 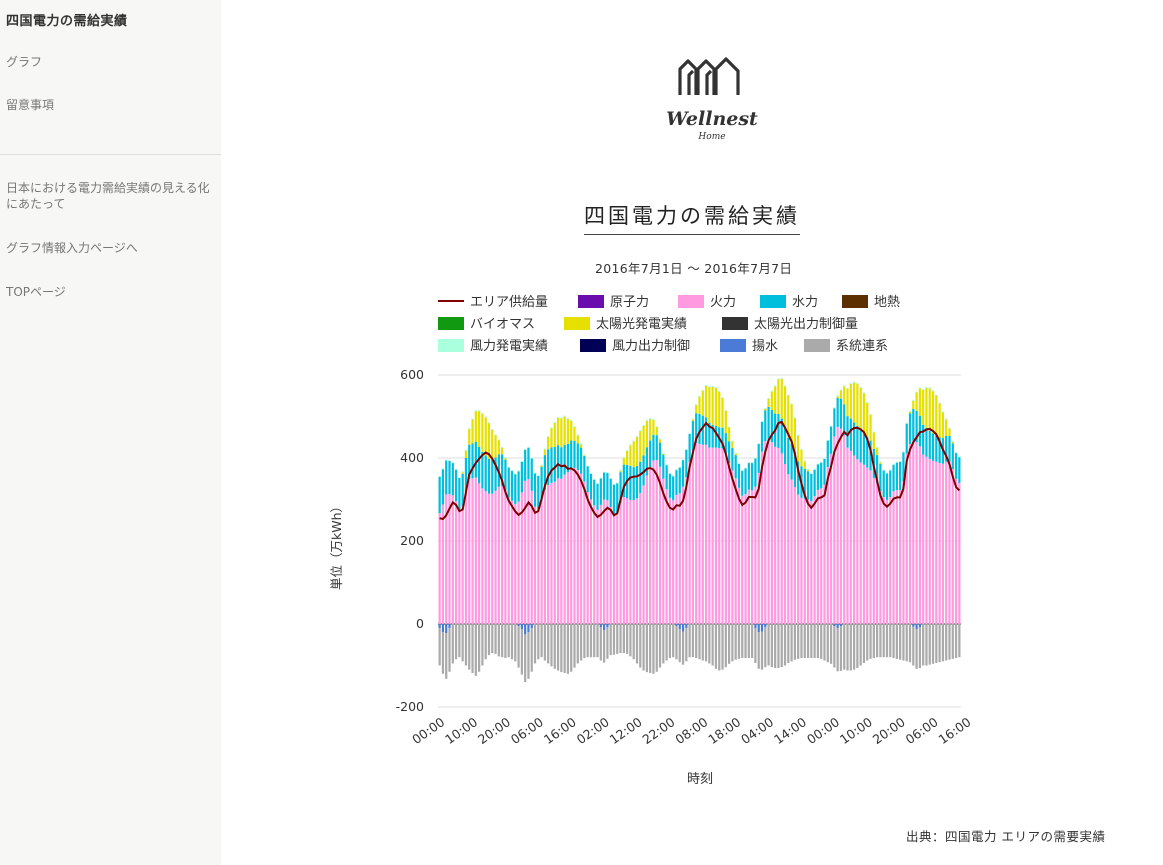 What do you see at coordinates (712, 102) in the screenshot?
I see `wellnest-logo: Wellnest Home` at bounding box center [712, 102].